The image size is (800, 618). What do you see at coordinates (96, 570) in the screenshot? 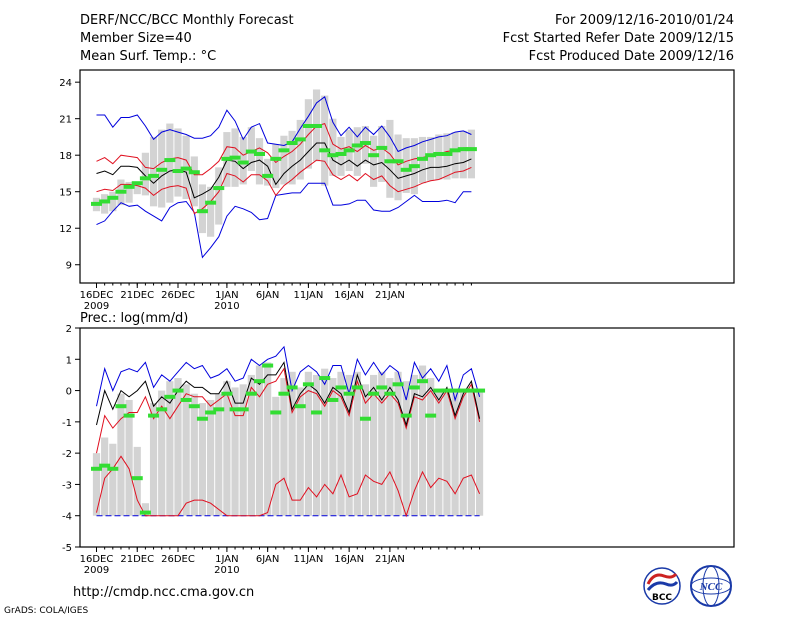
I see `x-tick-year: 2009` at bounding box center [96, 570].